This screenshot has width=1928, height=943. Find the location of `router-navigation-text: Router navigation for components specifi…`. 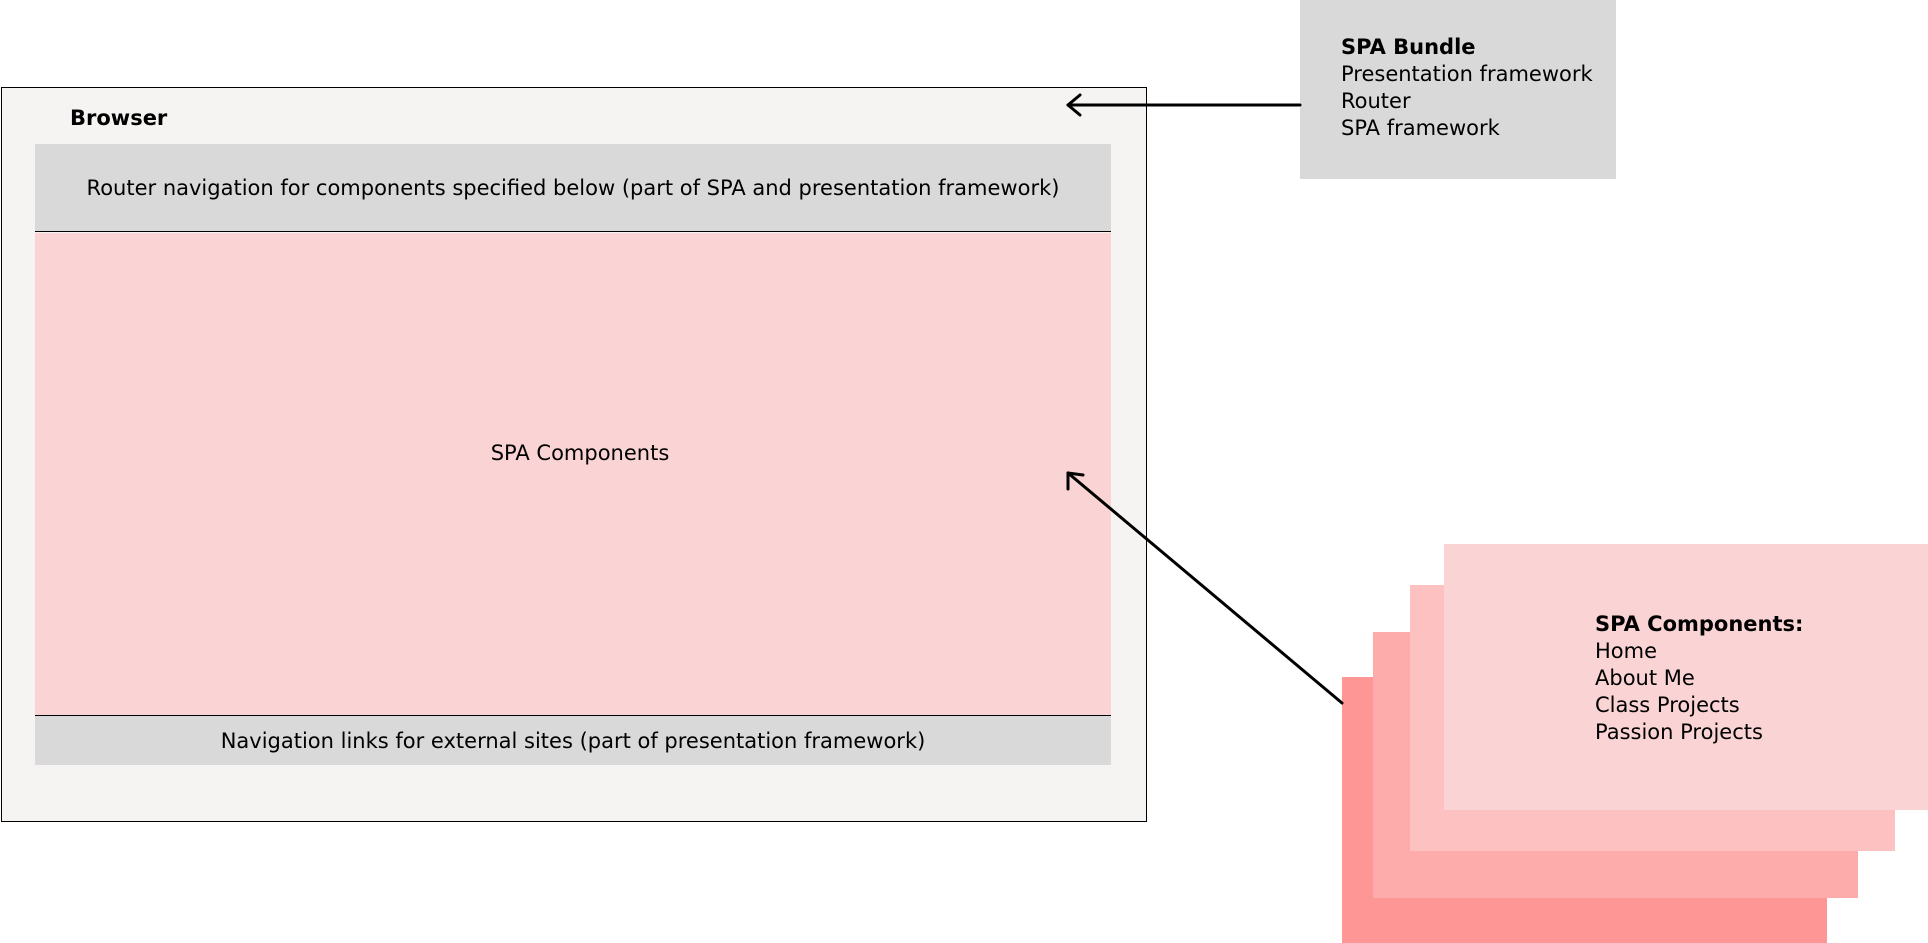

router-navigation-text: Router navigation for components specifi… is located at coordinates (573, 187).